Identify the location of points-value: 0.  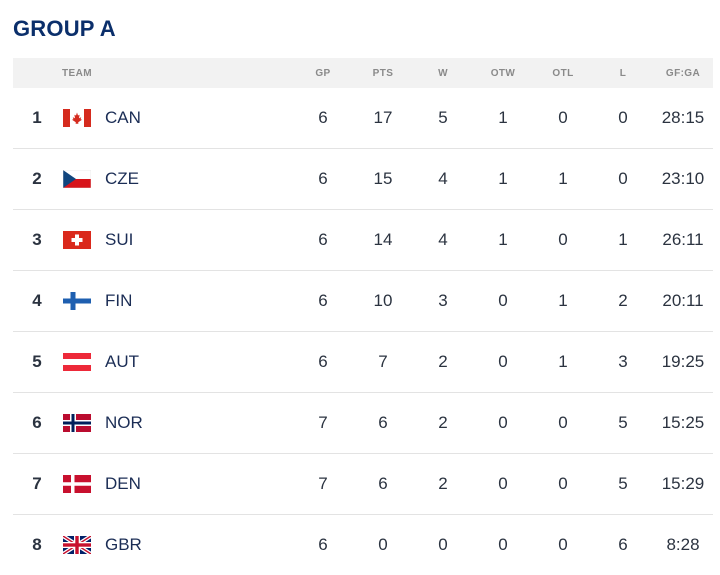
(383, 544).